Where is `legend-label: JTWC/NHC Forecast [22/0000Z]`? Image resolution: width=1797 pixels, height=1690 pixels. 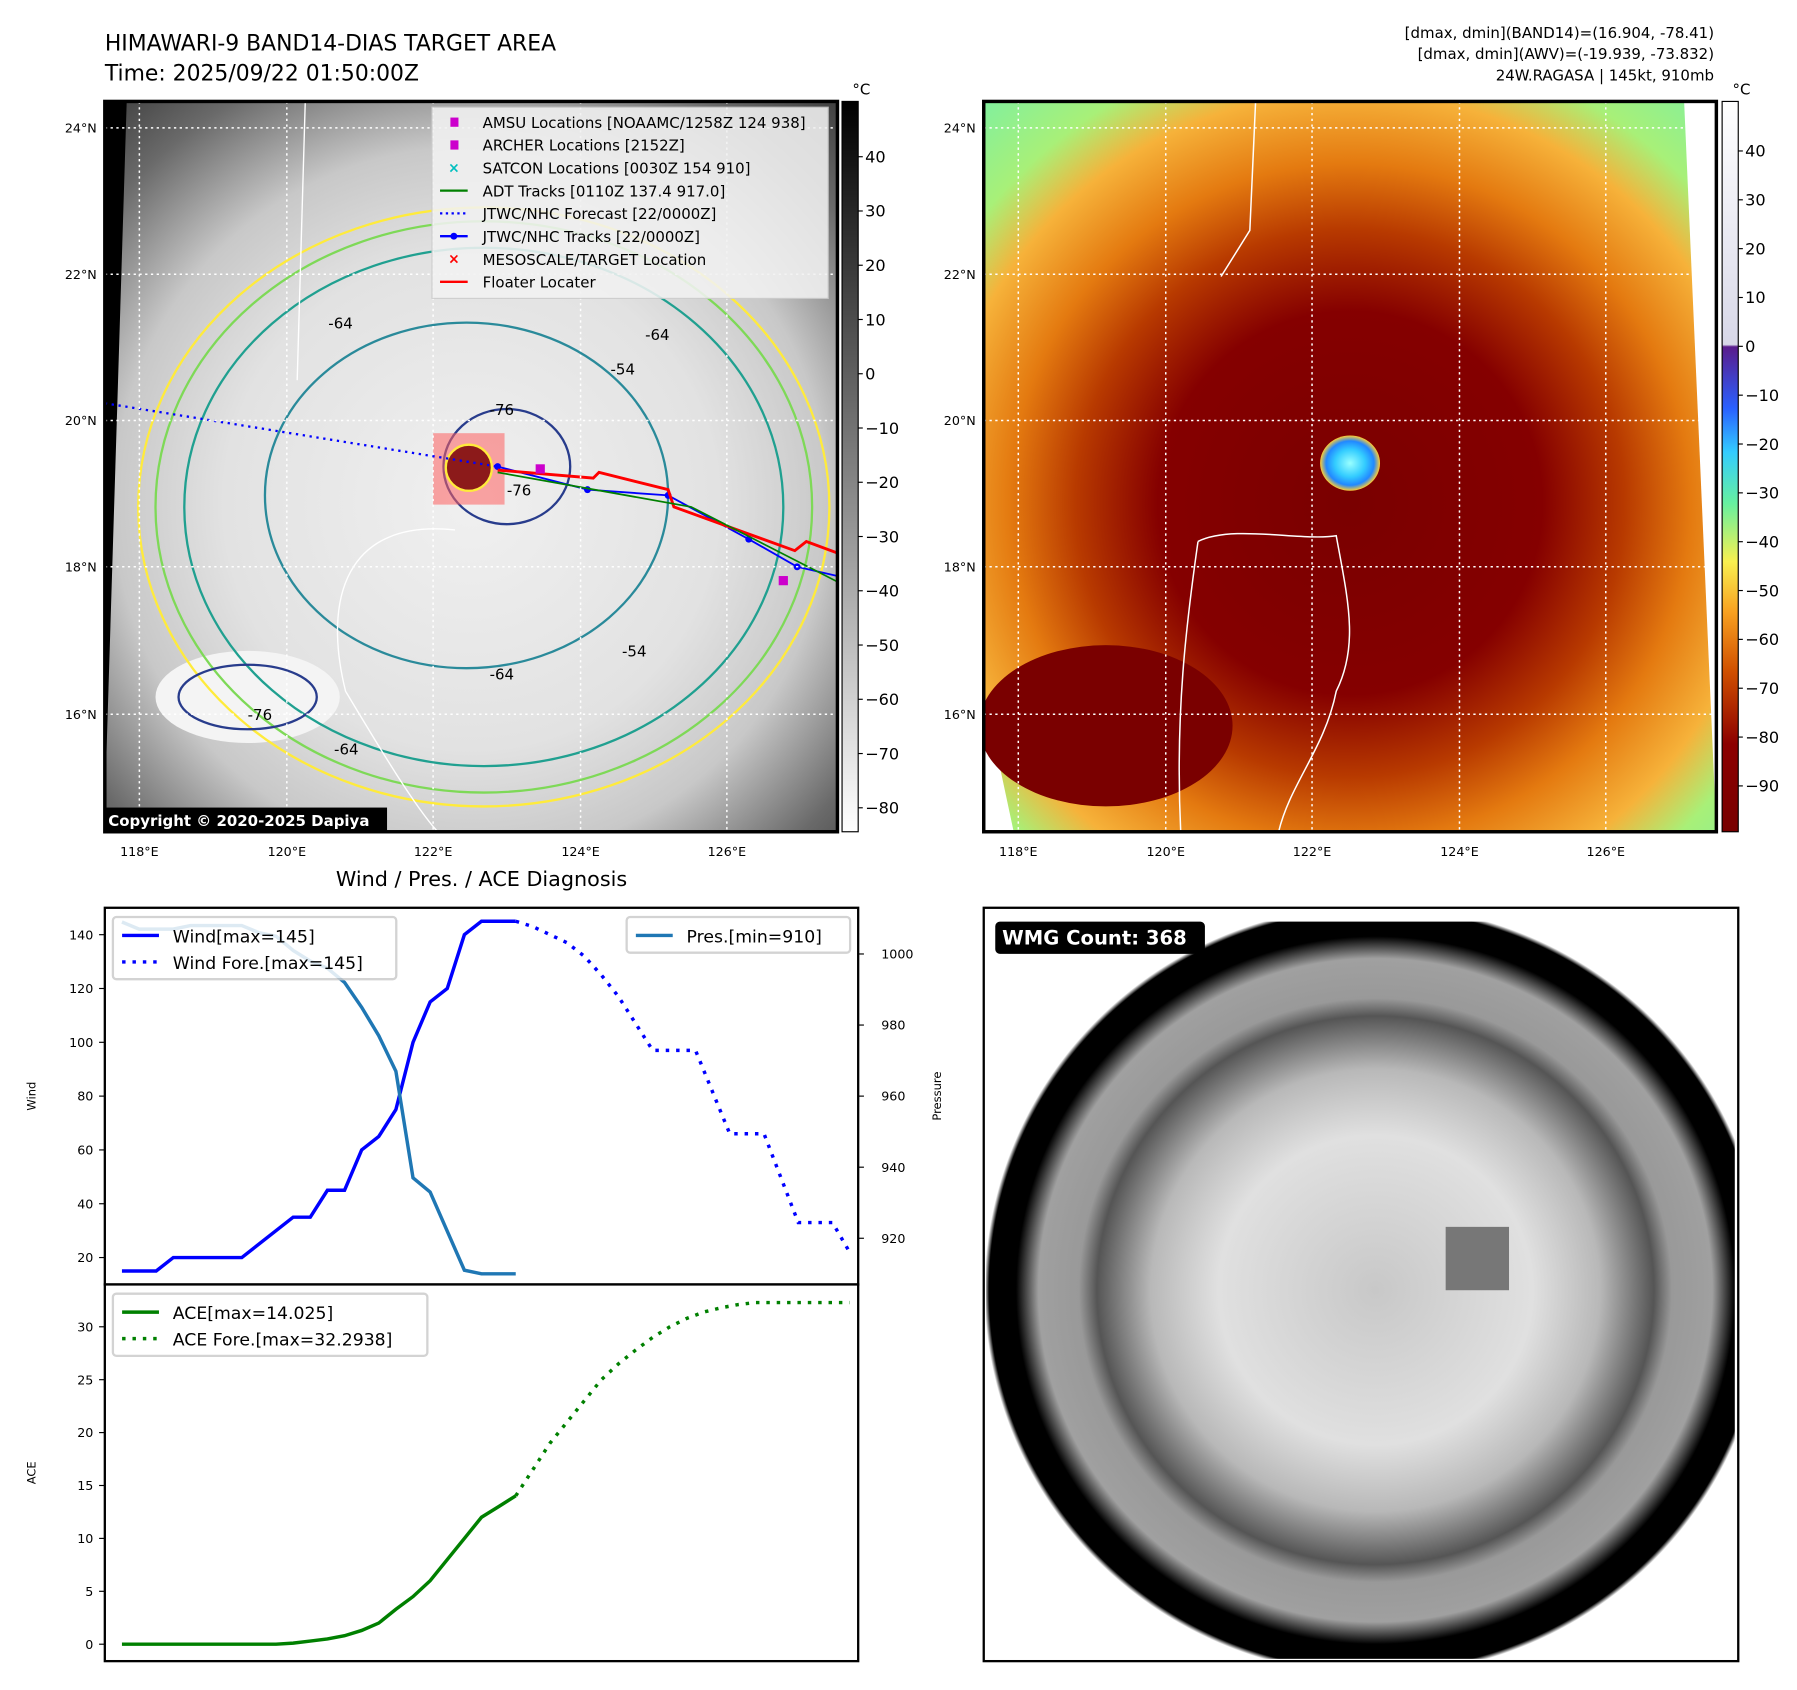
legend-label: JTWC/NHC Forecast [22/0000Z] is located at coordinates (599, 214).